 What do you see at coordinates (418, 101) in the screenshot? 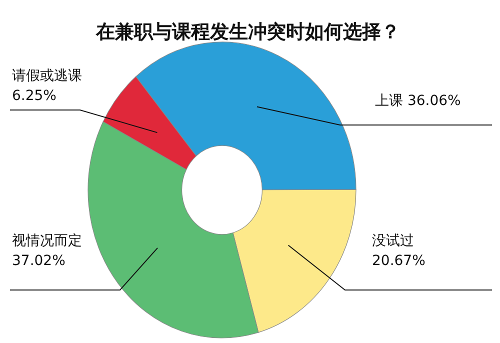
I see `slice-label: 上课 36.06%` at bounding box center [418, 101].